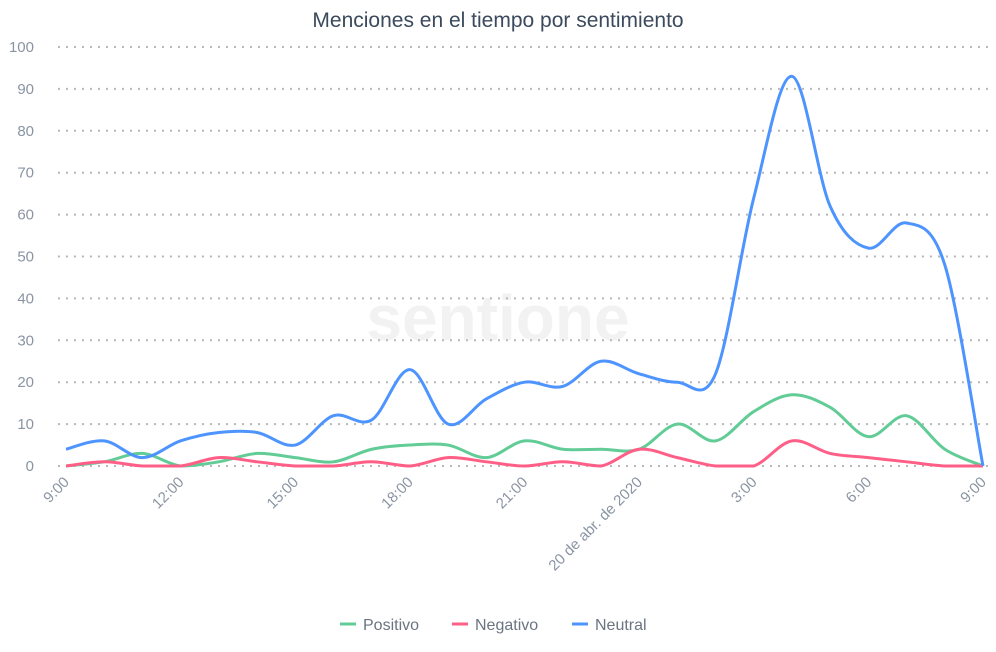 This screenshot has width=996, height=652. What do you see at coordinates (524, 430) in the screenshot?
I see `series-line-positivo` at bounding box center [524, 430].